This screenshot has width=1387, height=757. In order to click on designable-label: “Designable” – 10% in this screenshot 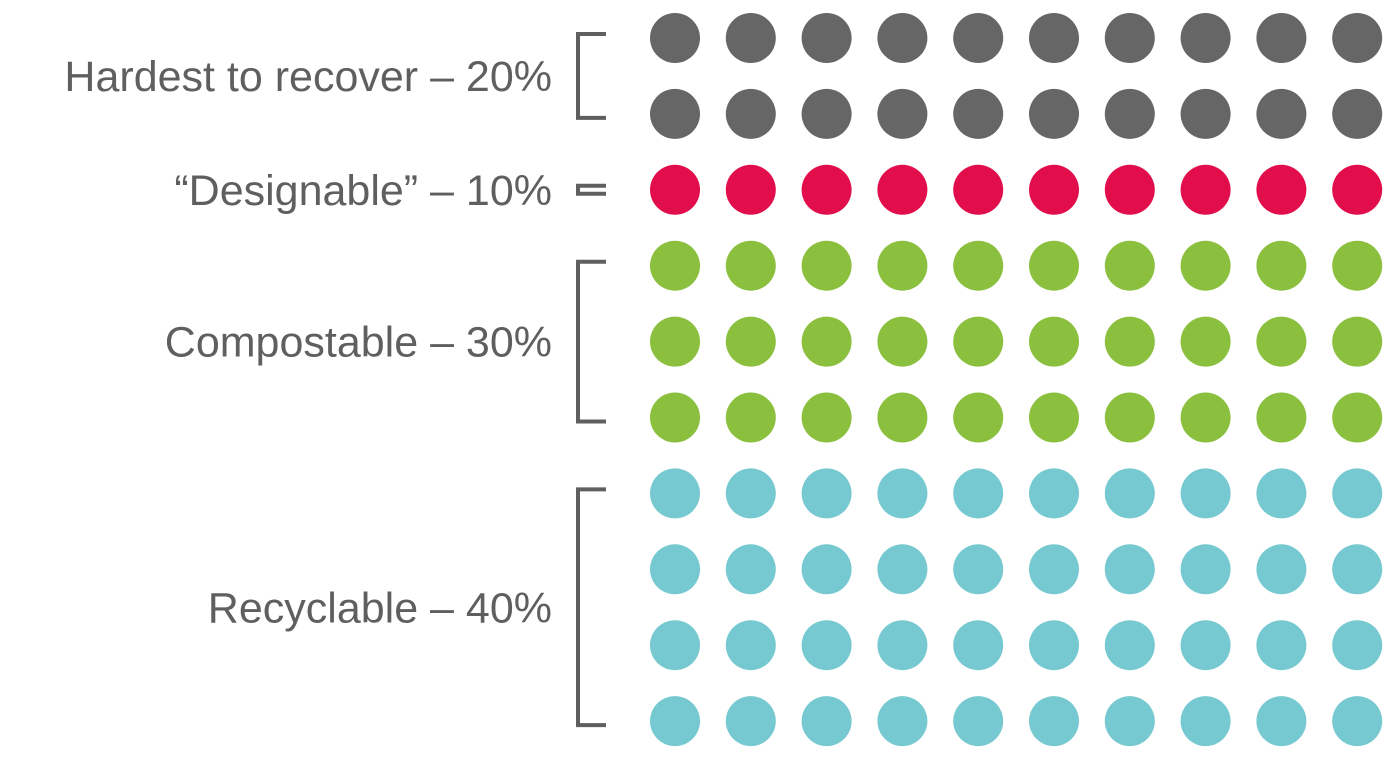, I will do `click(363, 191)`.